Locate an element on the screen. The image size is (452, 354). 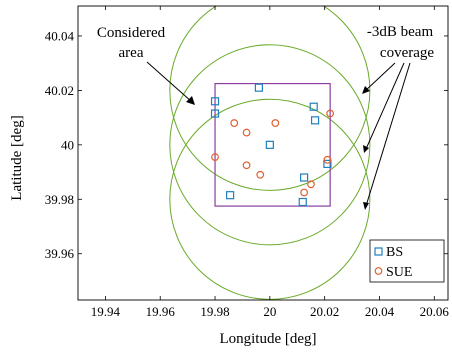
y-tick-label: 39.98 is located at coordinates (59, 199).